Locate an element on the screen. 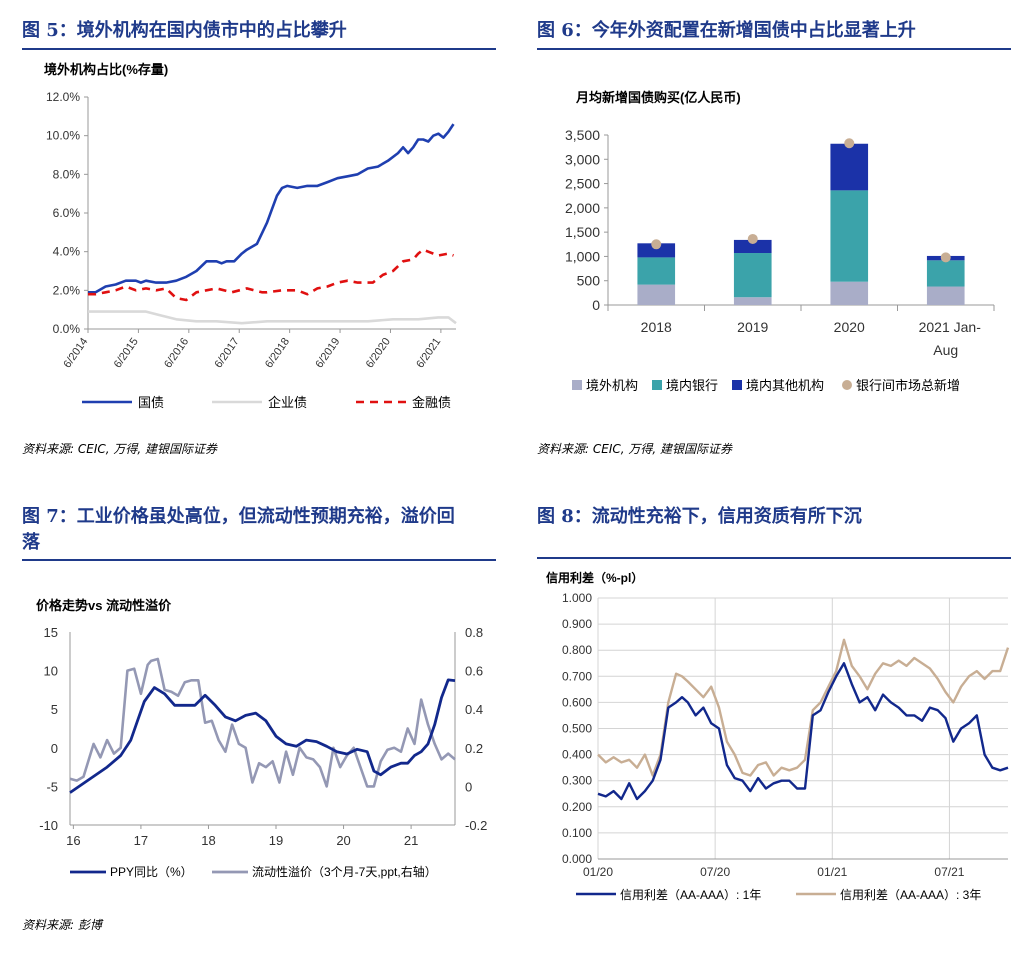 This screenshot has height=953, width=1024. fig7-x-tick-label: 17 is located at coordinates (141, 840).